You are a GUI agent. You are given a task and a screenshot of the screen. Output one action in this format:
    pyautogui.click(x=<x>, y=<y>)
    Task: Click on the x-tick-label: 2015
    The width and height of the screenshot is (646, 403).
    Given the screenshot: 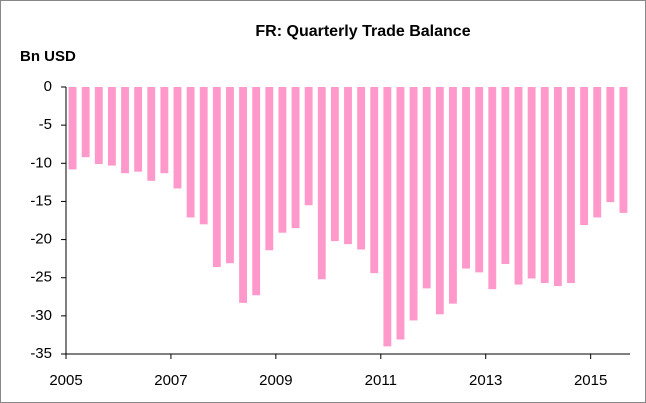 What is the action you would take?
    pyautogui.click(x=590, y=380)
    